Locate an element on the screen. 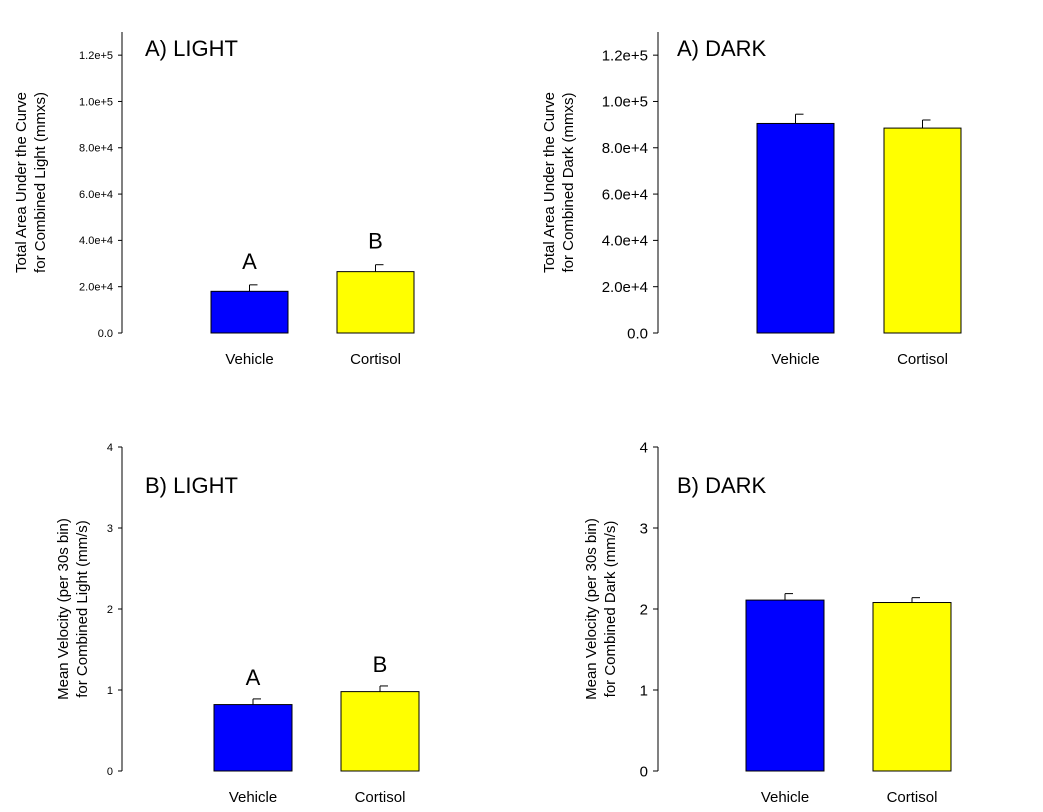 The width and height of the screenshot is (1043, 812). panel-title: B) DARK is located at coordinates (722, 485).